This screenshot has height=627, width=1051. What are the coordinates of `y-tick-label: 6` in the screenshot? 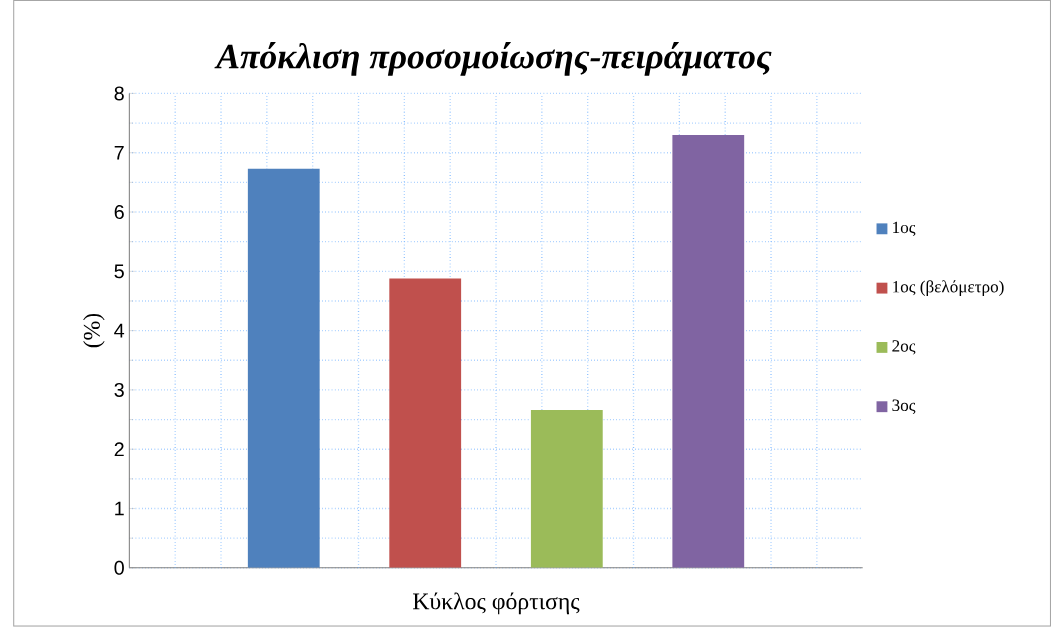 It's located at (119, 212).